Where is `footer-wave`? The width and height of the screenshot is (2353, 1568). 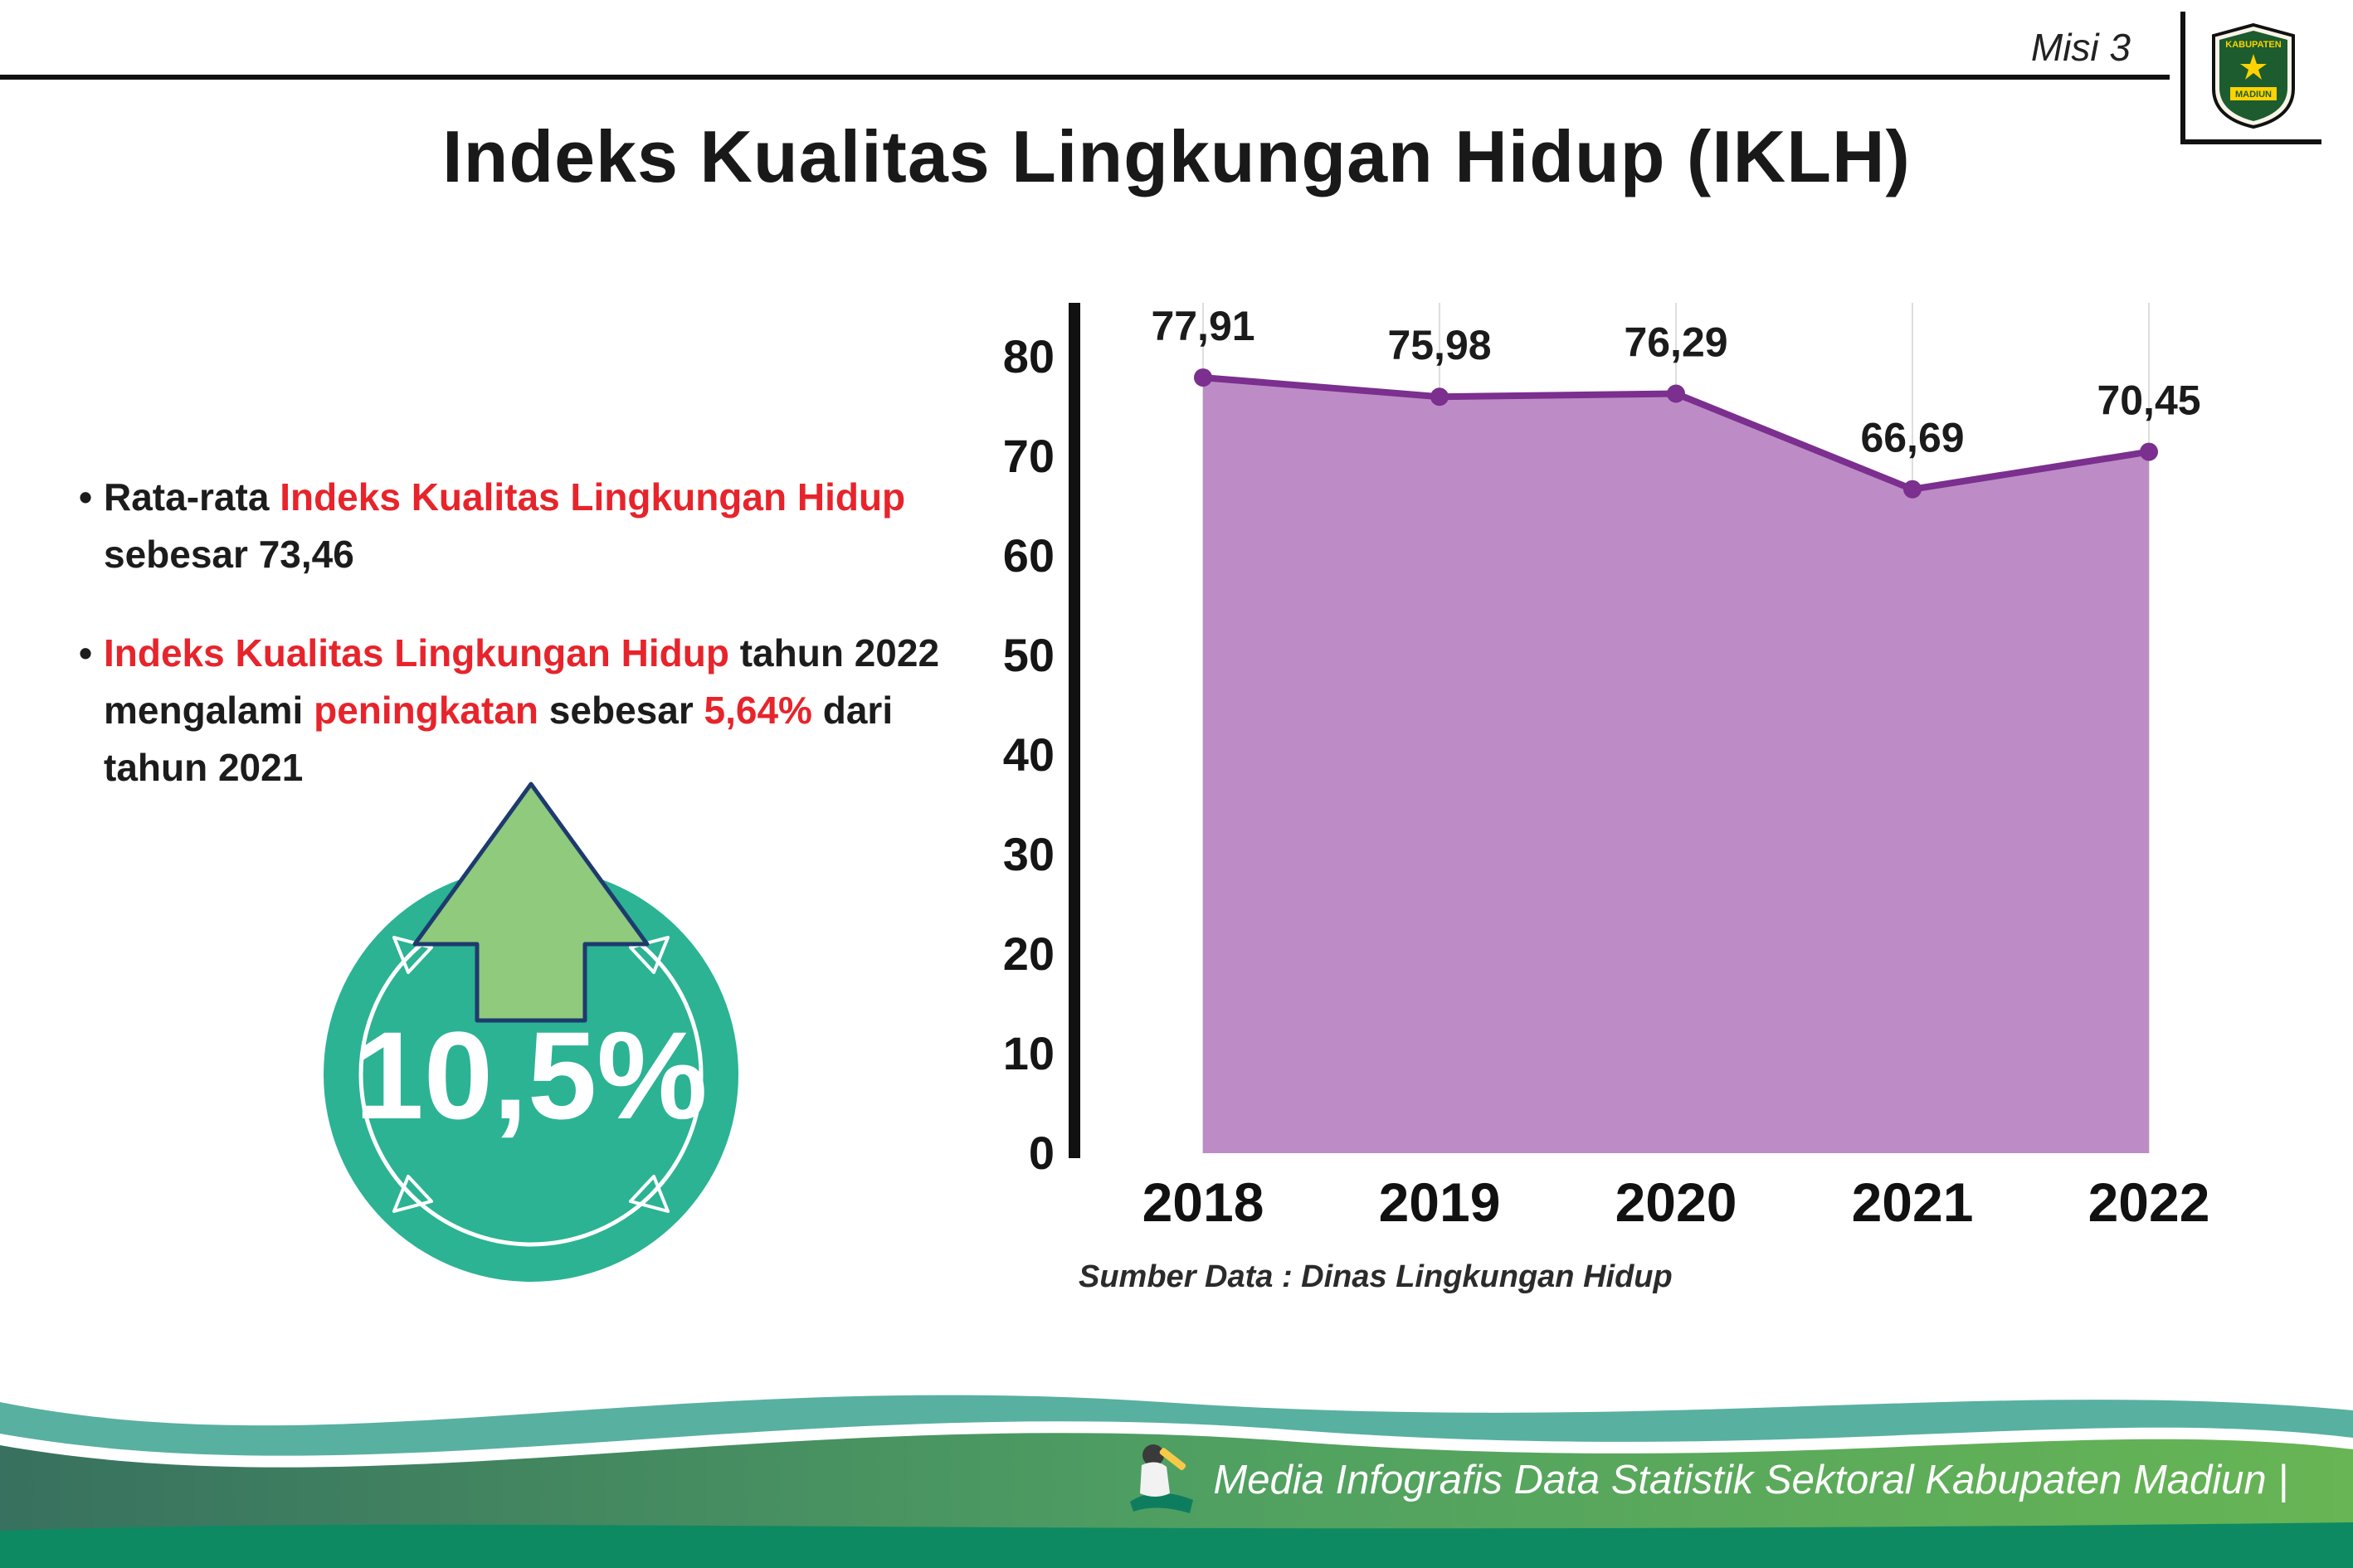 footer-wave is located at coordinates (1176, 1481).